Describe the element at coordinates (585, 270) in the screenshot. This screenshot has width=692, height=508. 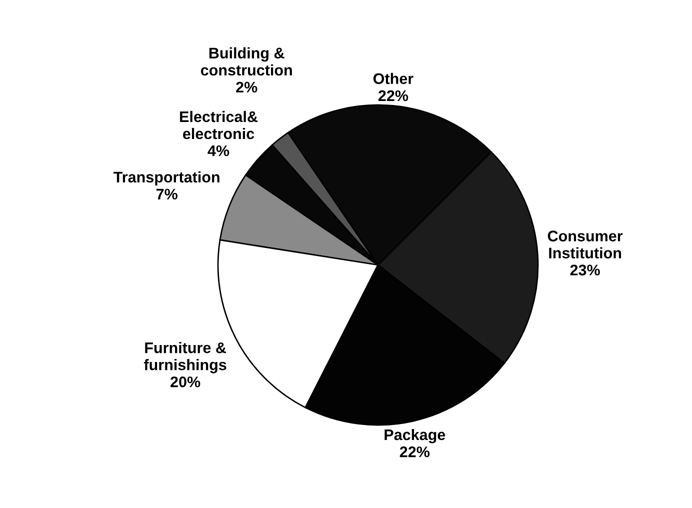
I see `data-label: 23%` at that location.